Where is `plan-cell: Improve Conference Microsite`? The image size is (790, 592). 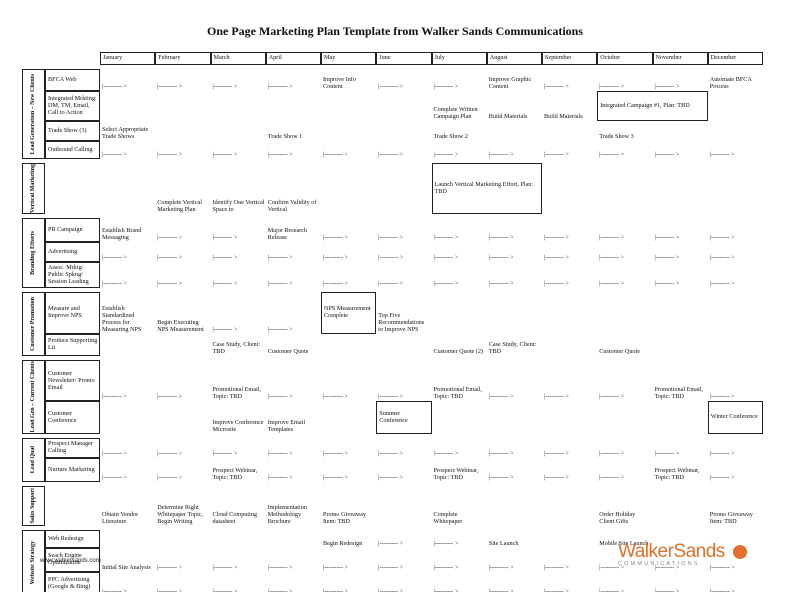 plan-cell: Improve Conference Microsite is located at coordinates (238, 425).